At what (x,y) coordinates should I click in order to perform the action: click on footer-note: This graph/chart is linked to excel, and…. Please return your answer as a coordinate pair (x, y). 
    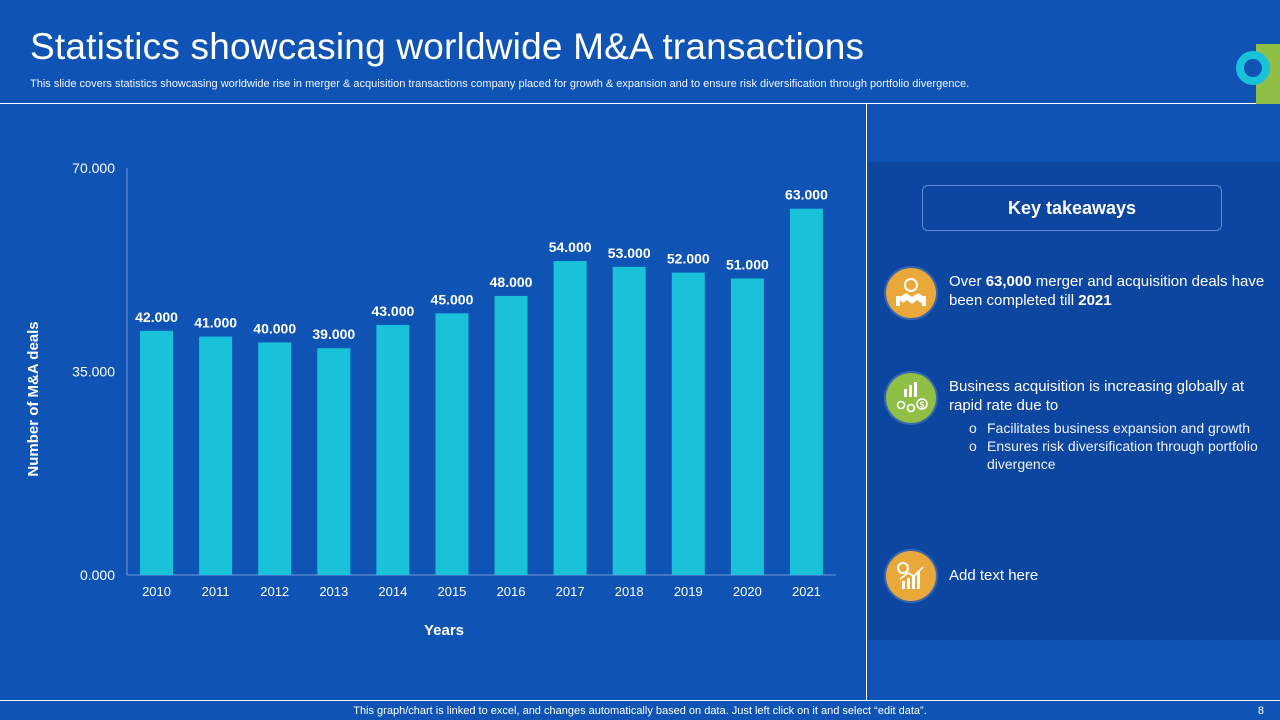
    Looking at the image, I should click on (640, 711).